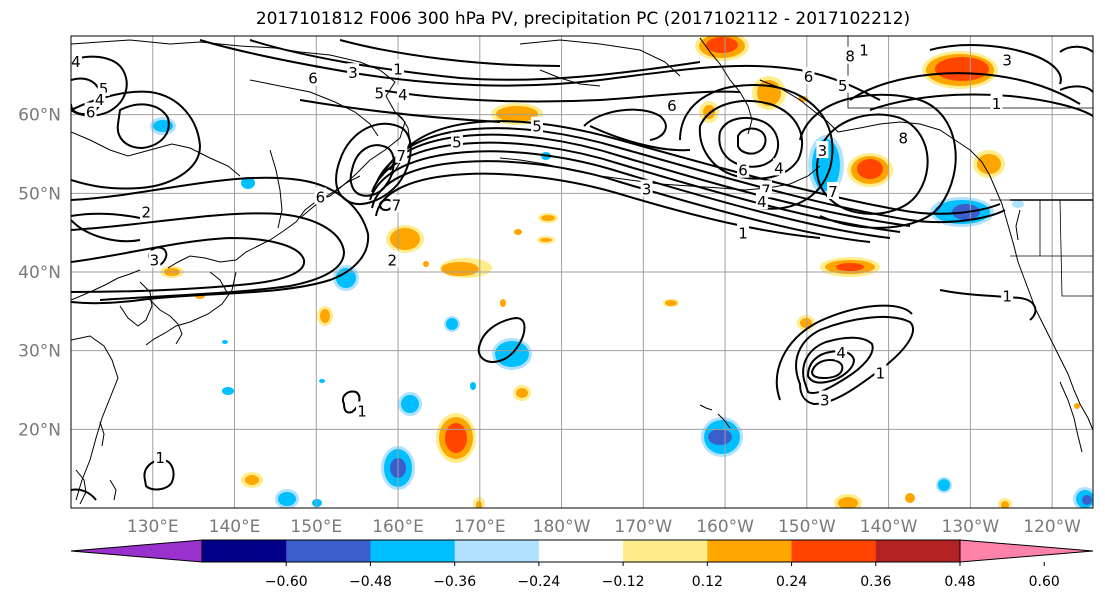  Describe the element at coordinates (889, 527) in the screenshot. I see `longitude-label: 140°W` at that location.